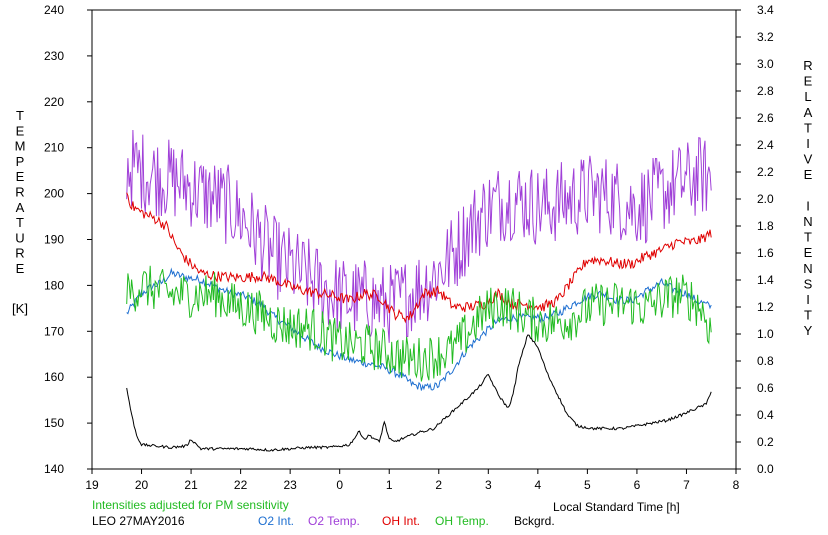 This screenshot has height=535, width=828. Describe the element at coordinates (54, 285) in the screenshot. I see `left-tick-label: 180` at that location.